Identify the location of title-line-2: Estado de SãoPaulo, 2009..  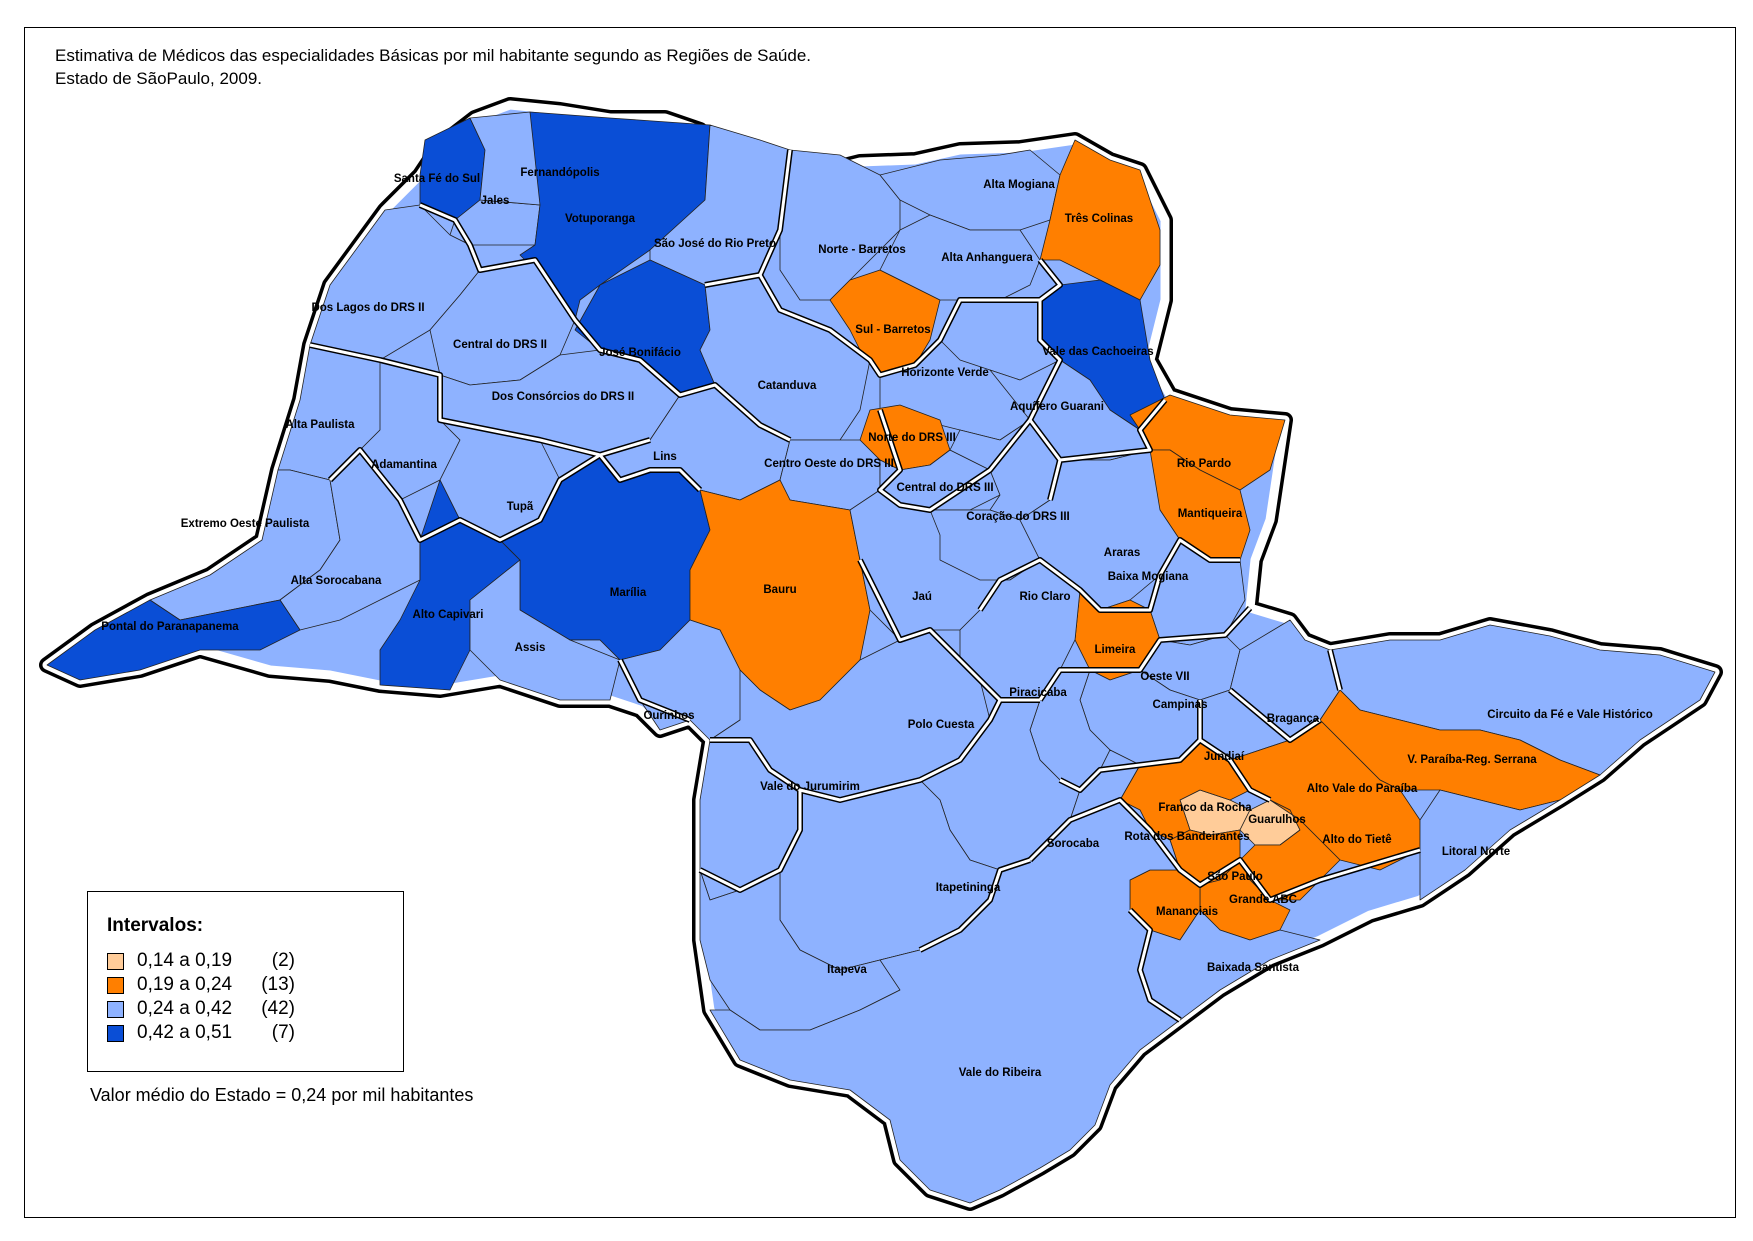
(158, 78).